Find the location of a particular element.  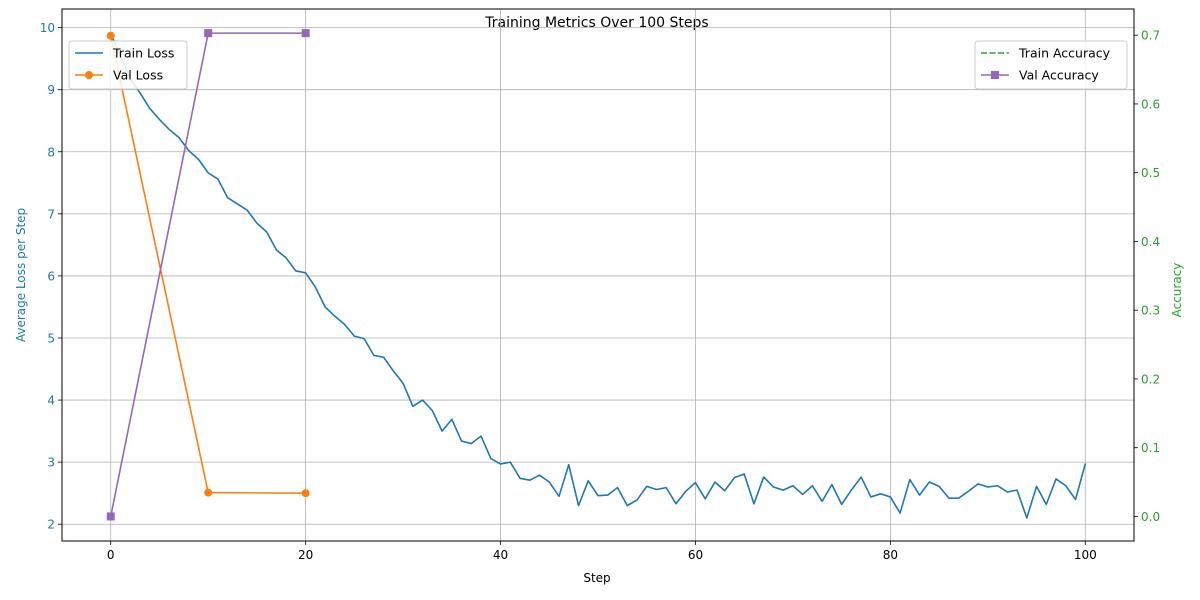

x-axis-label: Step is located at coordinates (596, 578).